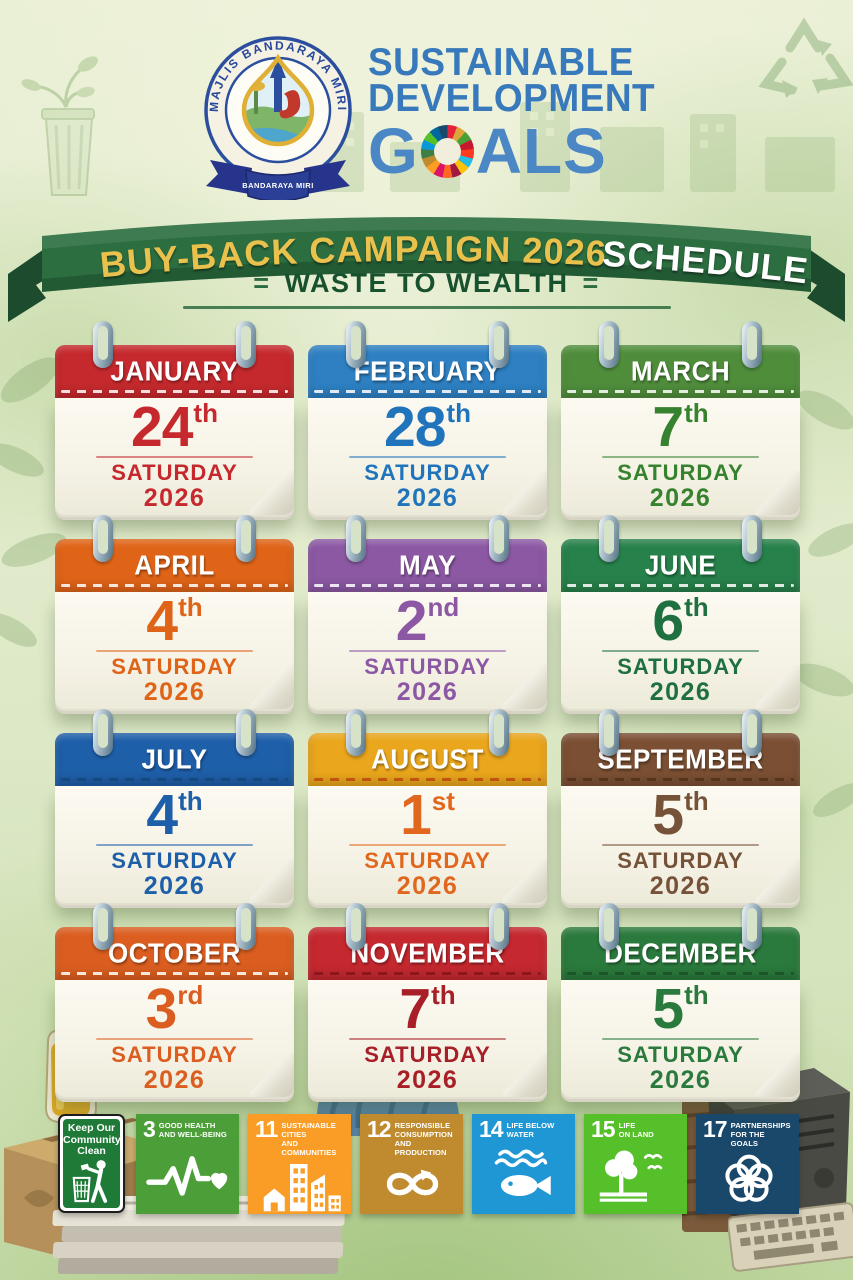  I want to click on month-name: NOVEMBER, so click(427, 953).